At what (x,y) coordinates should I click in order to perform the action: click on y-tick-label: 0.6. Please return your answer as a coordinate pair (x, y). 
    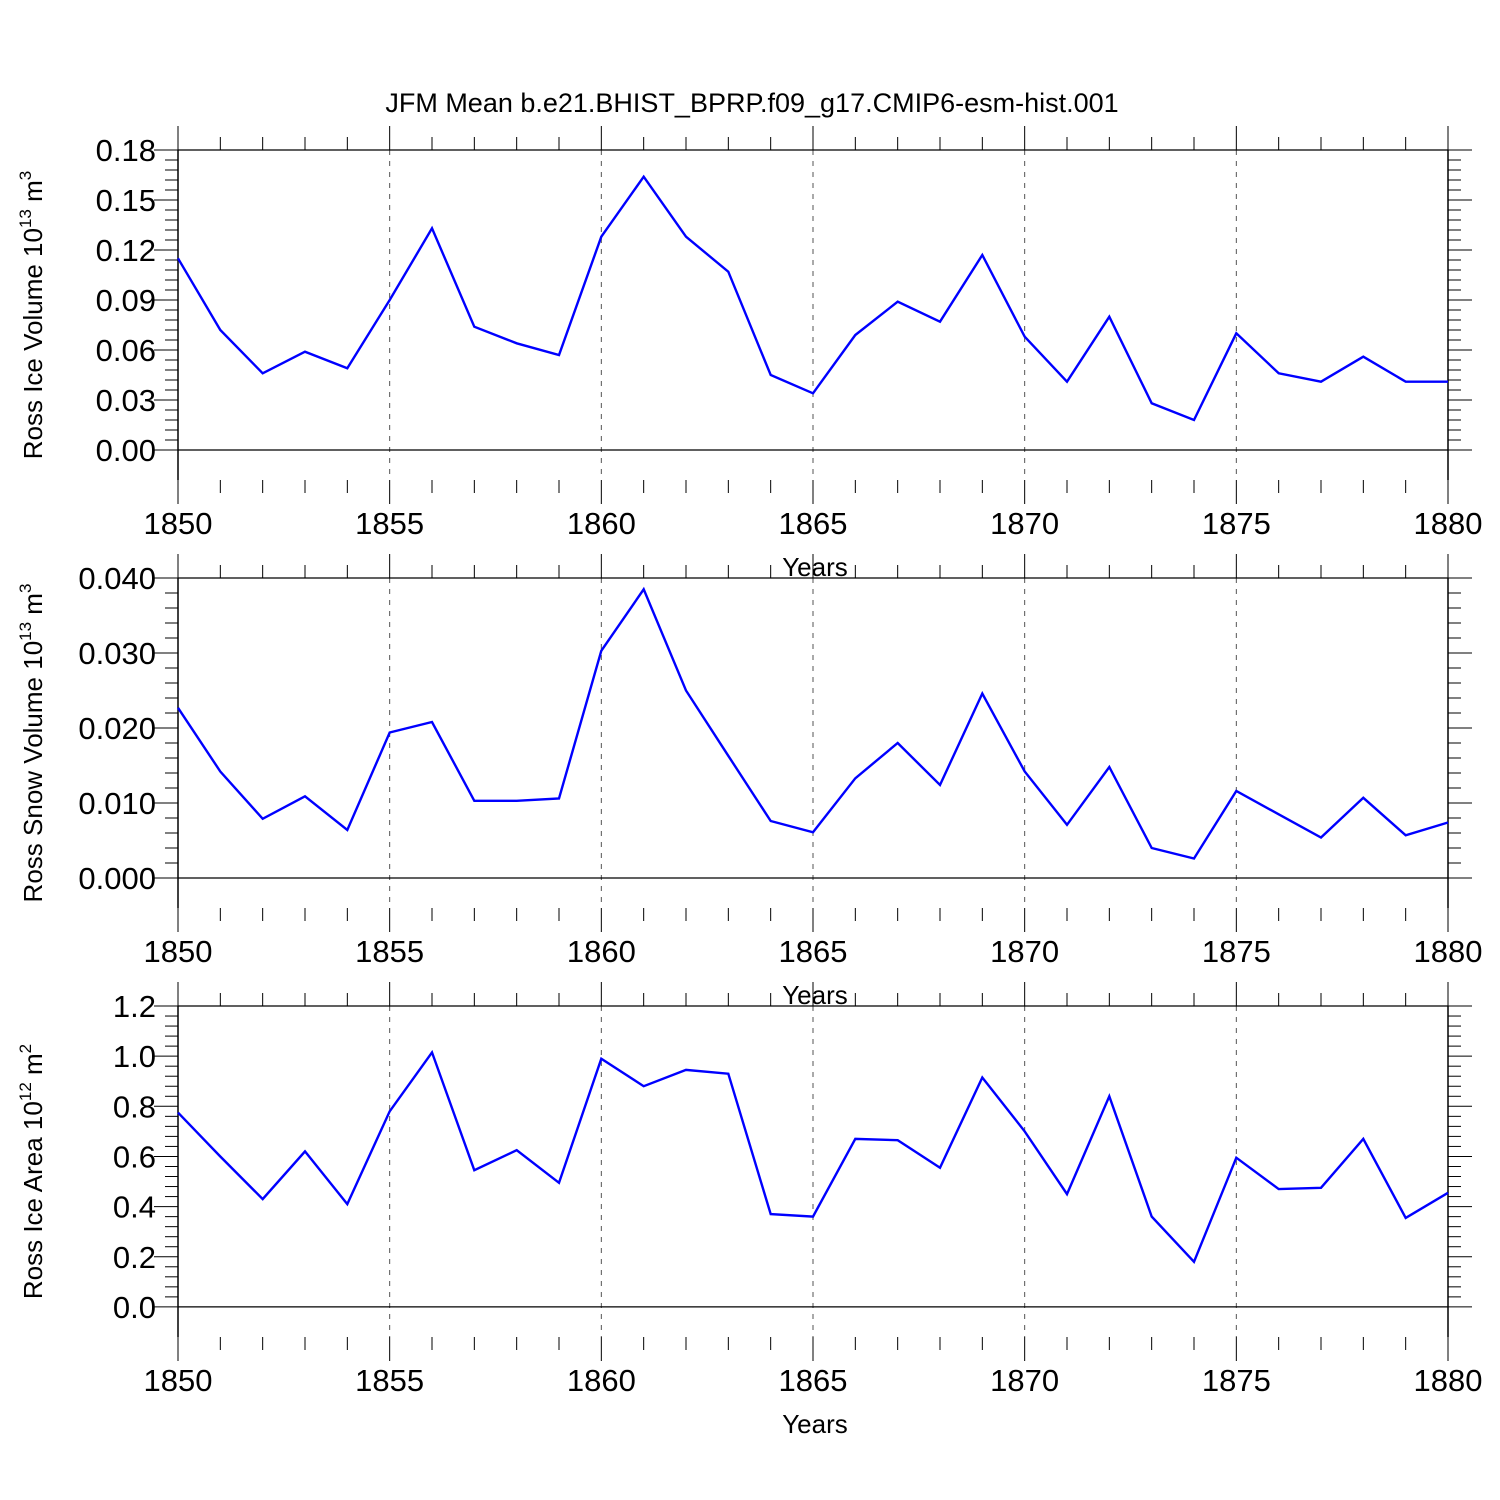
    Looking at the image, I should click on (134, 1156).